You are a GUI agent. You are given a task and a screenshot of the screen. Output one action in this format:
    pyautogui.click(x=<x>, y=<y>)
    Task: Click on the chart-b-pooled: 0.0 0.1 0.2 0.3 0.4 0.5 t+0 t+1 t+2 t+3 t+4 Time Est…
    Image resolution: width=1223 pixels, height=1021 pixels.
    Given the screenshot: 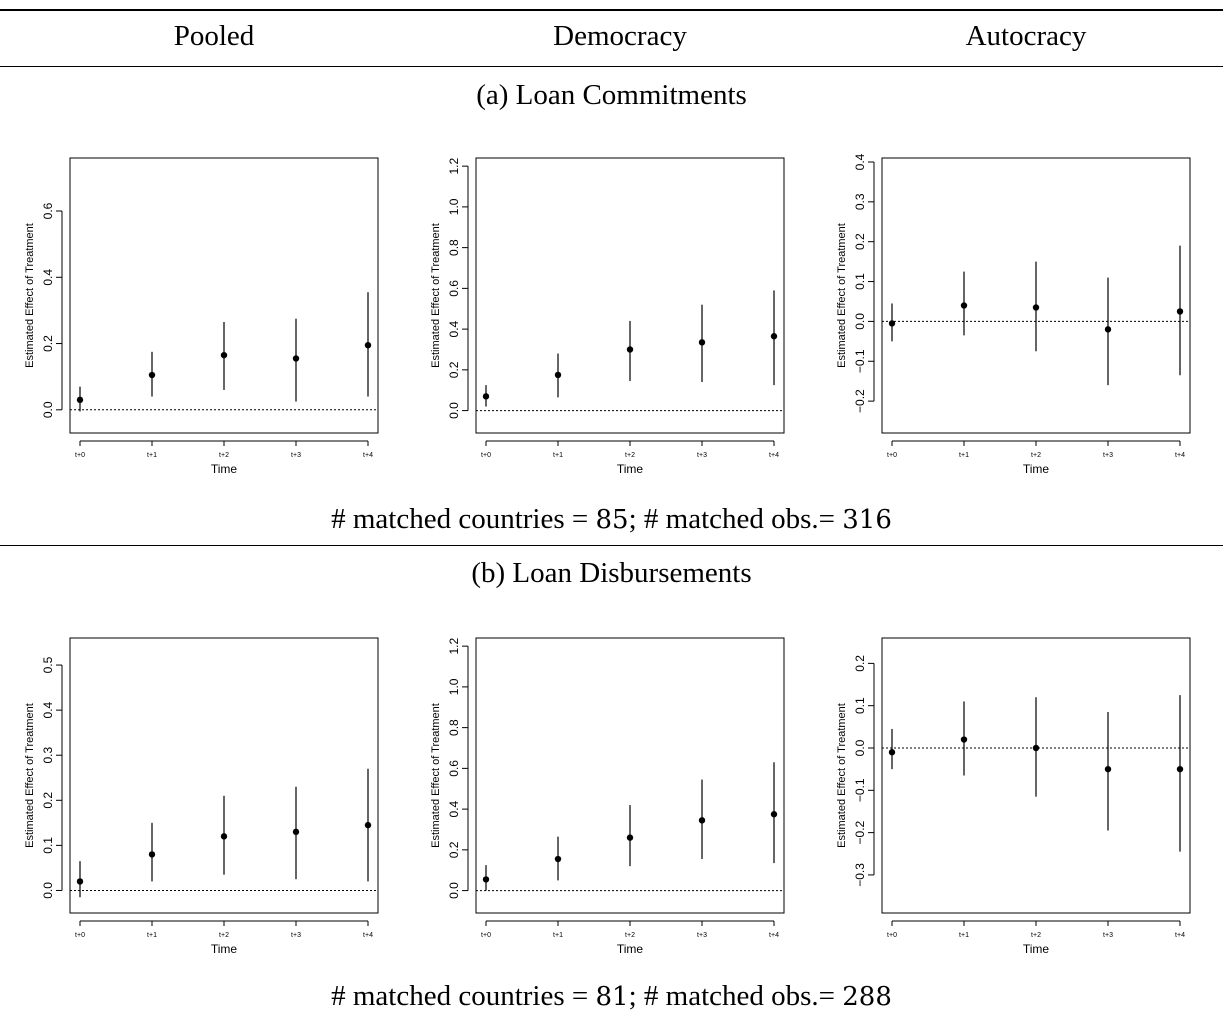 What is the action you would take?
    pyautogui.click(x=201, y=796)
    